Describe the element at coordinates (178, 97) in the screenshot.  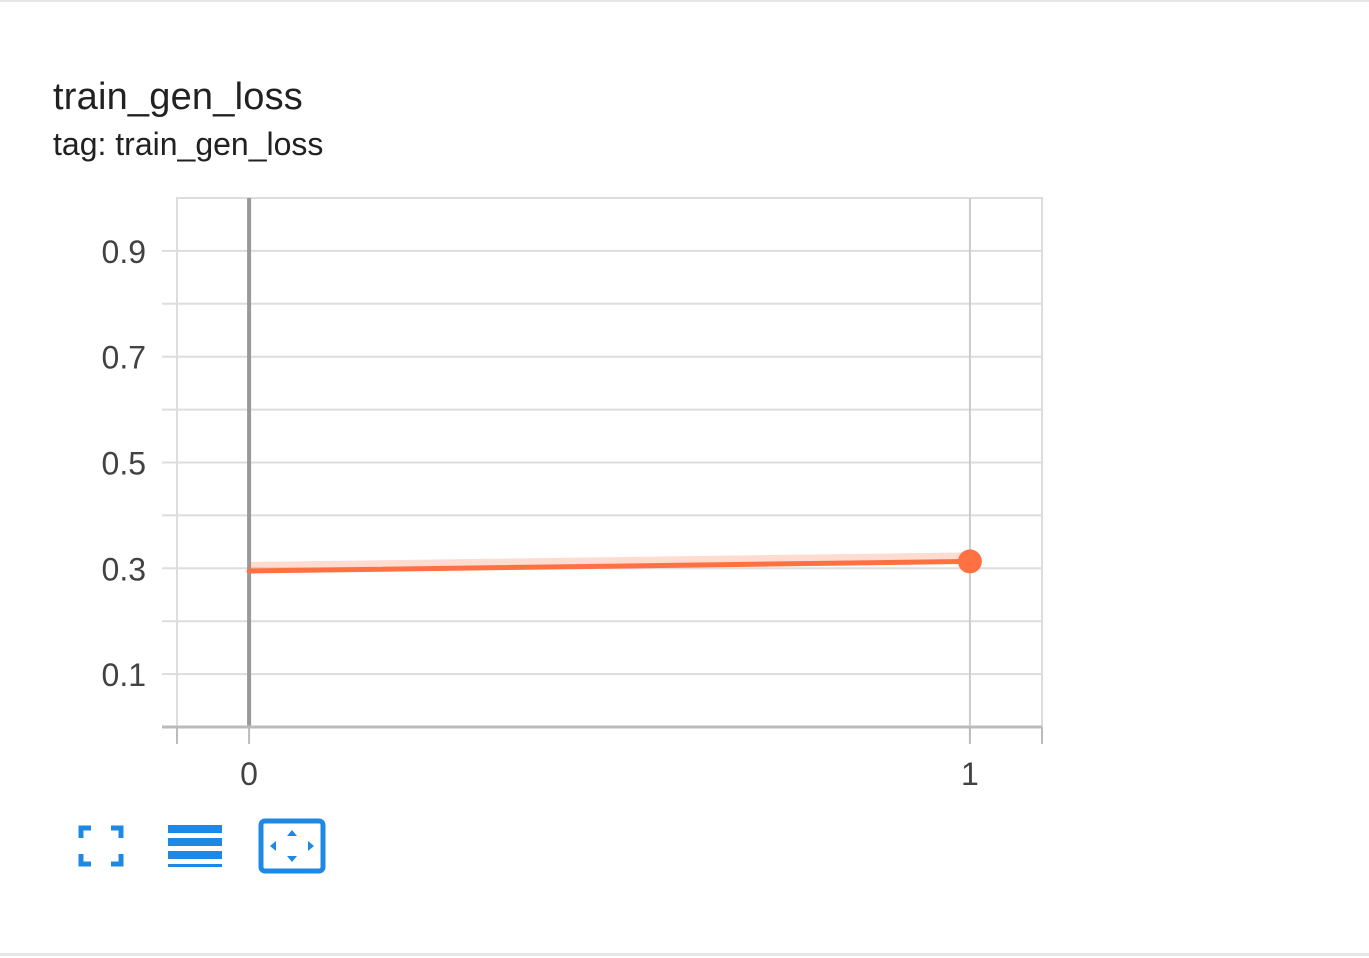
I see `chart-title: train_gen_loss` at that location.